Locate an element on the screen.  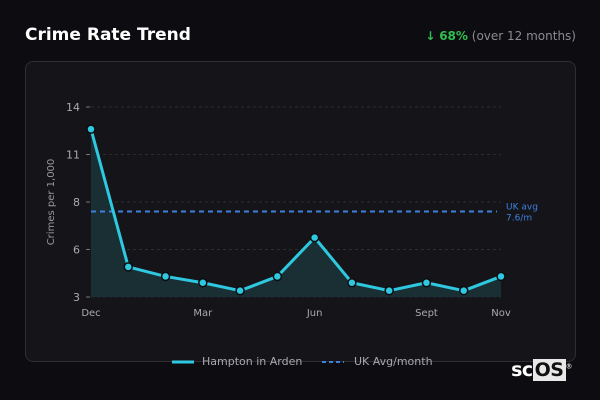
y-tick-label: 11 is located at coordinates (73, 155).